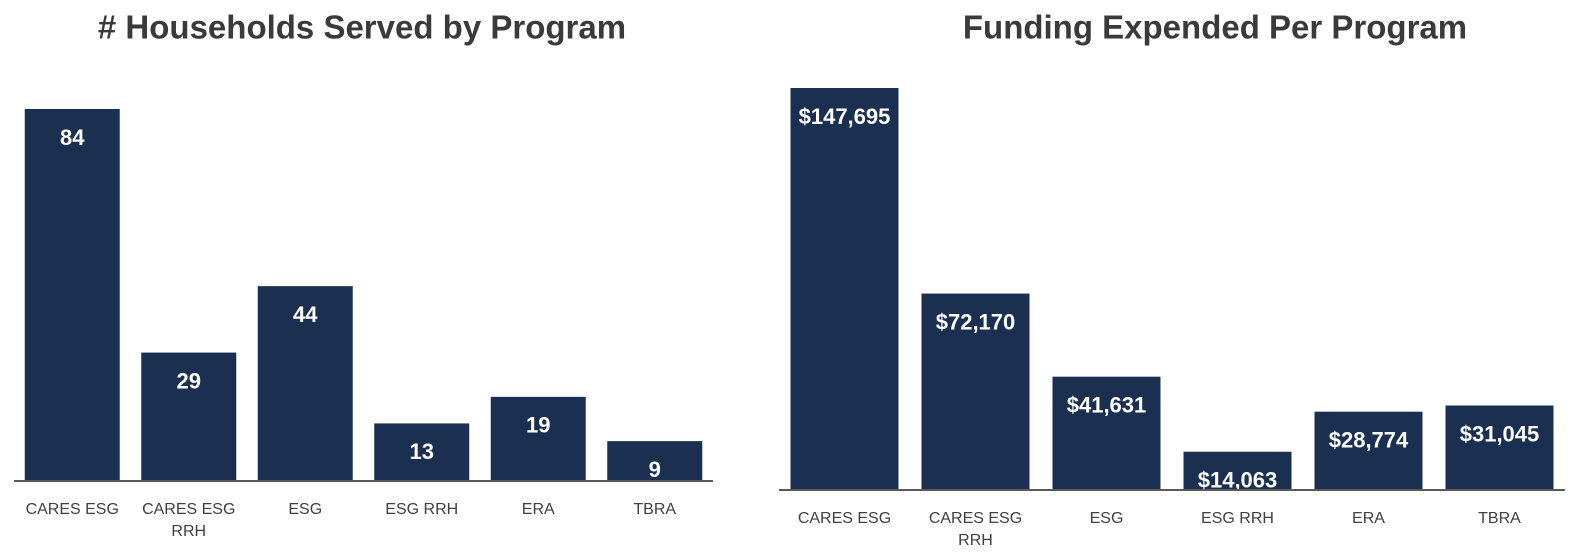 The width and height of the screenshot is (1593, 560). Describe the element at coordinates (1107, 405) in the screenshot. I see `value-label: $41,631` at that location.